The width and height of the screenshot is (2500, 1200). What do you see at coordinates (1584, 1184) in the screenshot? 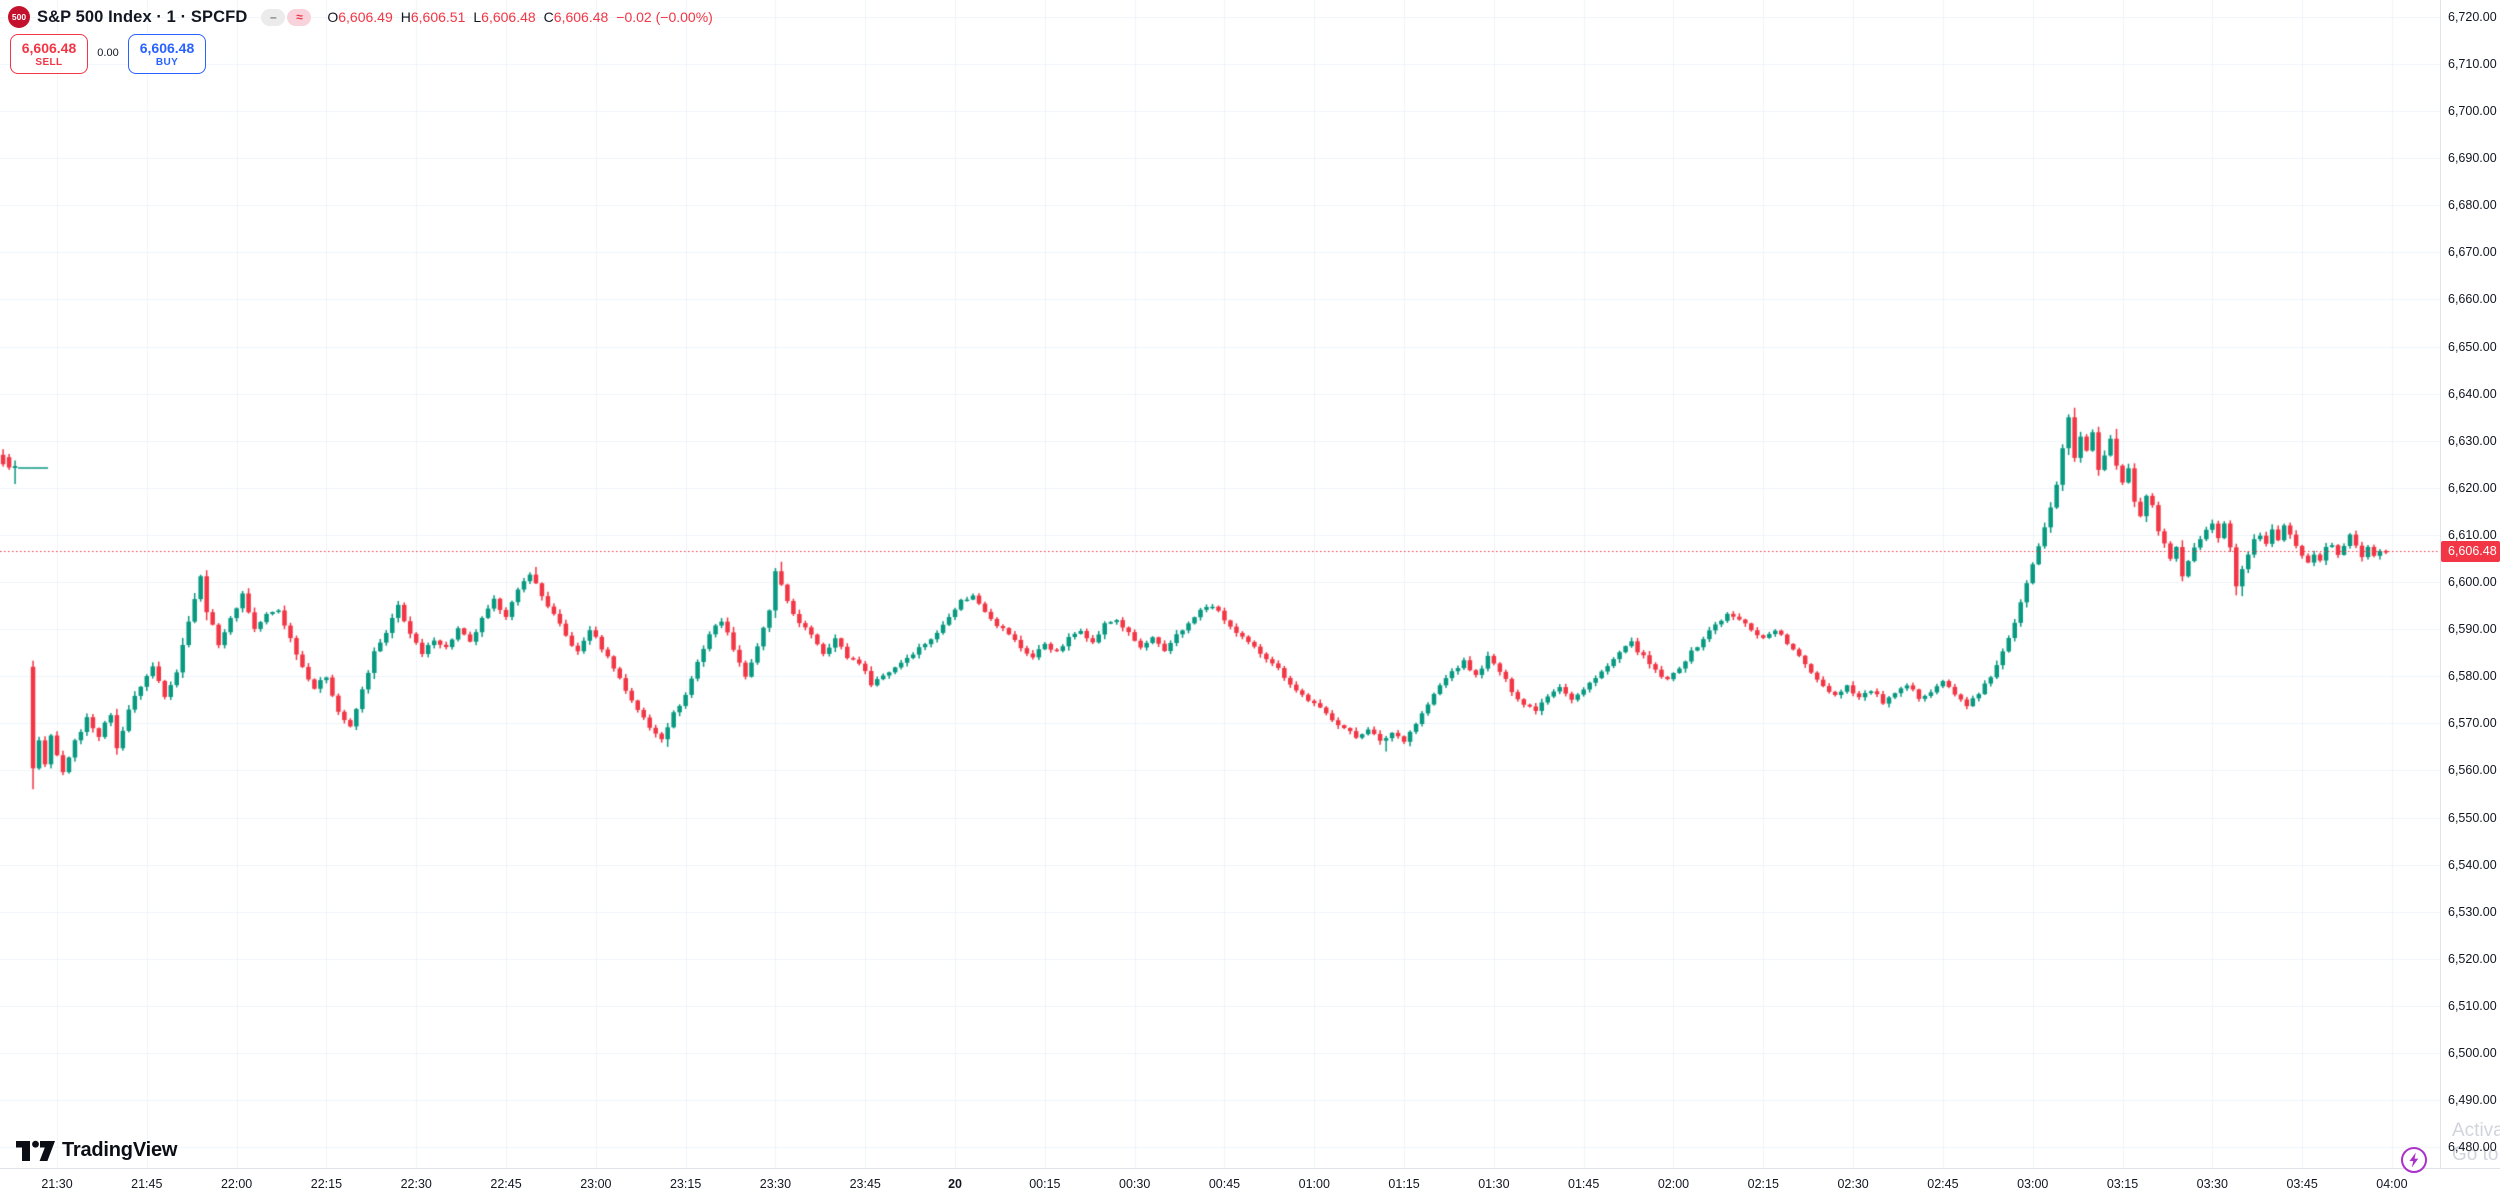
I see `time-tick-label: 01:45` at bounding box center [1584, 1184].